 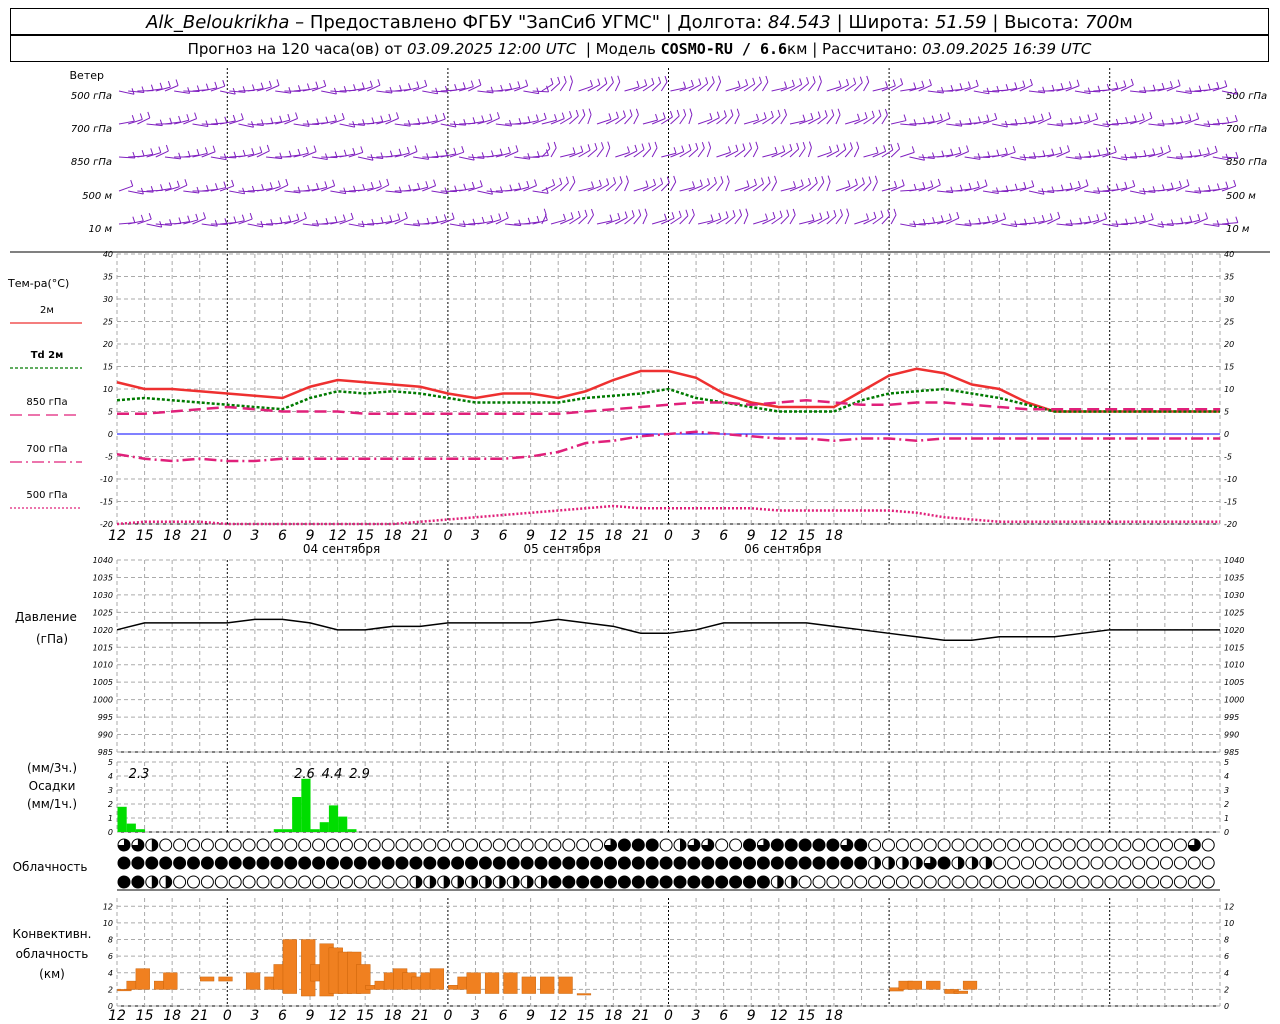 What do you see at coordinates (109, 457) in the screenshot?
I see `temp-tick-left: -5` at bounding box center [109, 457].